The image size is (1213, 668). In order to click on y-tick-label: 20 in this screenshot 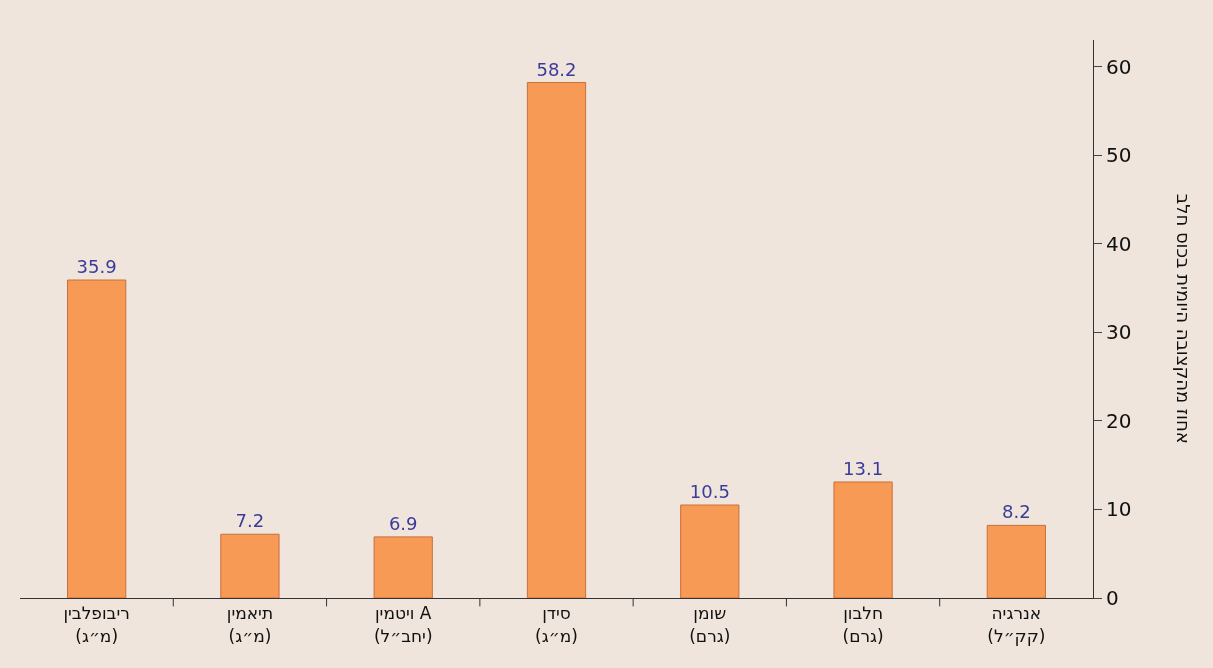, I will do `click(1119, 420)`.